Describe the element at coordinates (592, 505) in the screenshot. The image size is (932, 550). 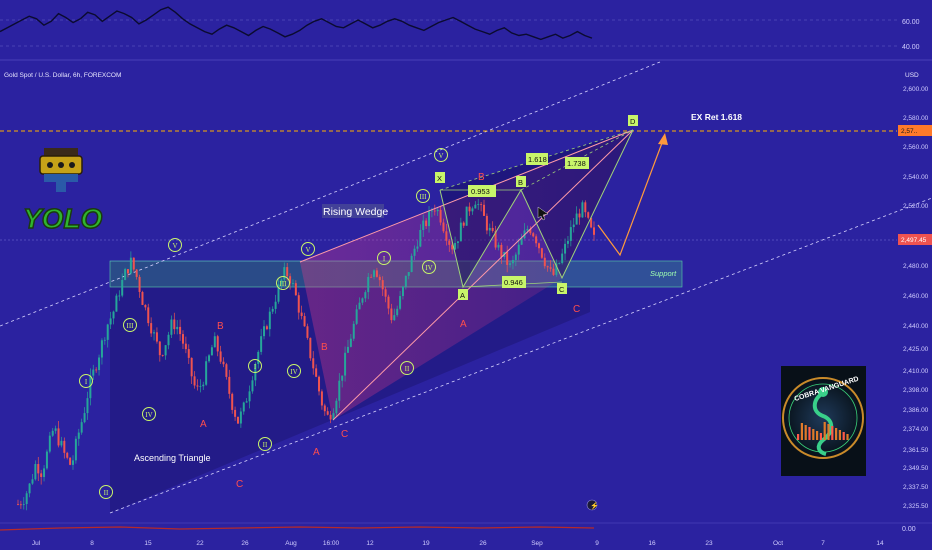
I see `event-marker: ⚡` at that location.